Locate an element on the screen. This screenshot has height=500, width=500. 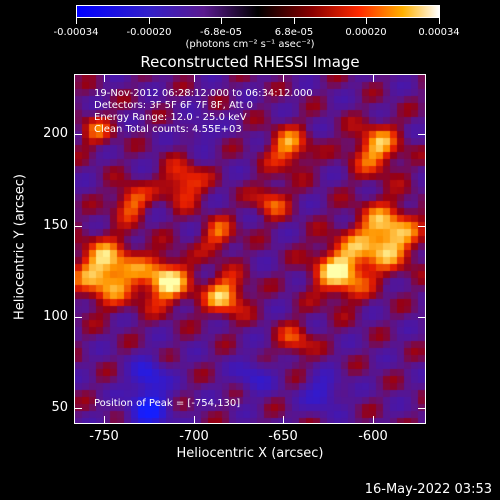
colorbar-tick-label: -0.00020 is located at coordinates (149, 32).